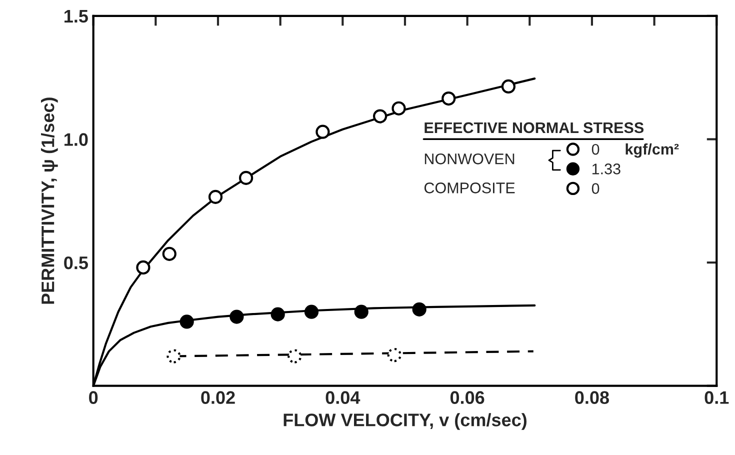 This screenshot has width=735, height=455. What do you see at coordinates (76, 263) in the screenshot?
I see `y-tick-label: 0.5` at bounding box center [76, 263].